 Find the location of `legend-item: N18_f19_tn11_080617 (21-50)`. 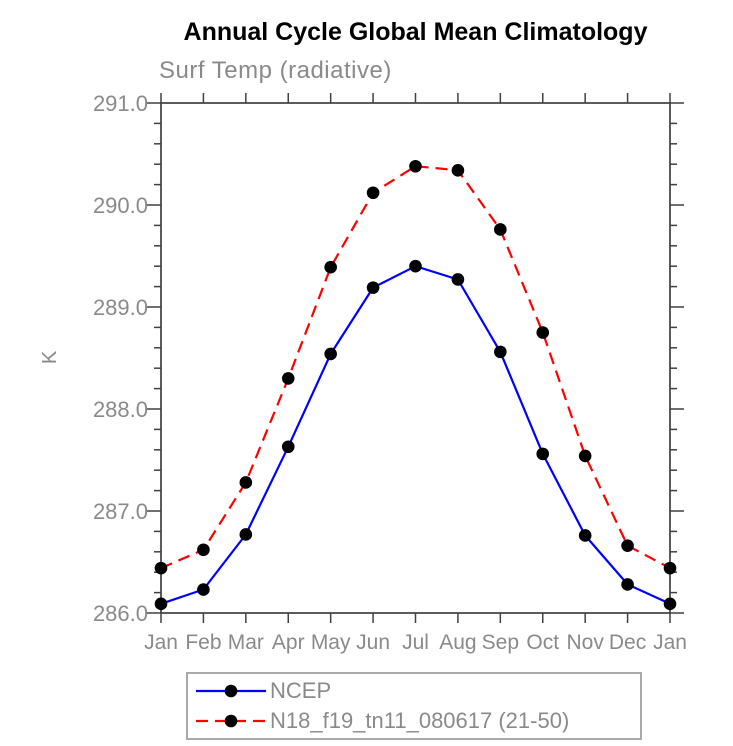

legend-item: N18_f19_tn11_080617 (21-50) is located at coordinates (417, 721).